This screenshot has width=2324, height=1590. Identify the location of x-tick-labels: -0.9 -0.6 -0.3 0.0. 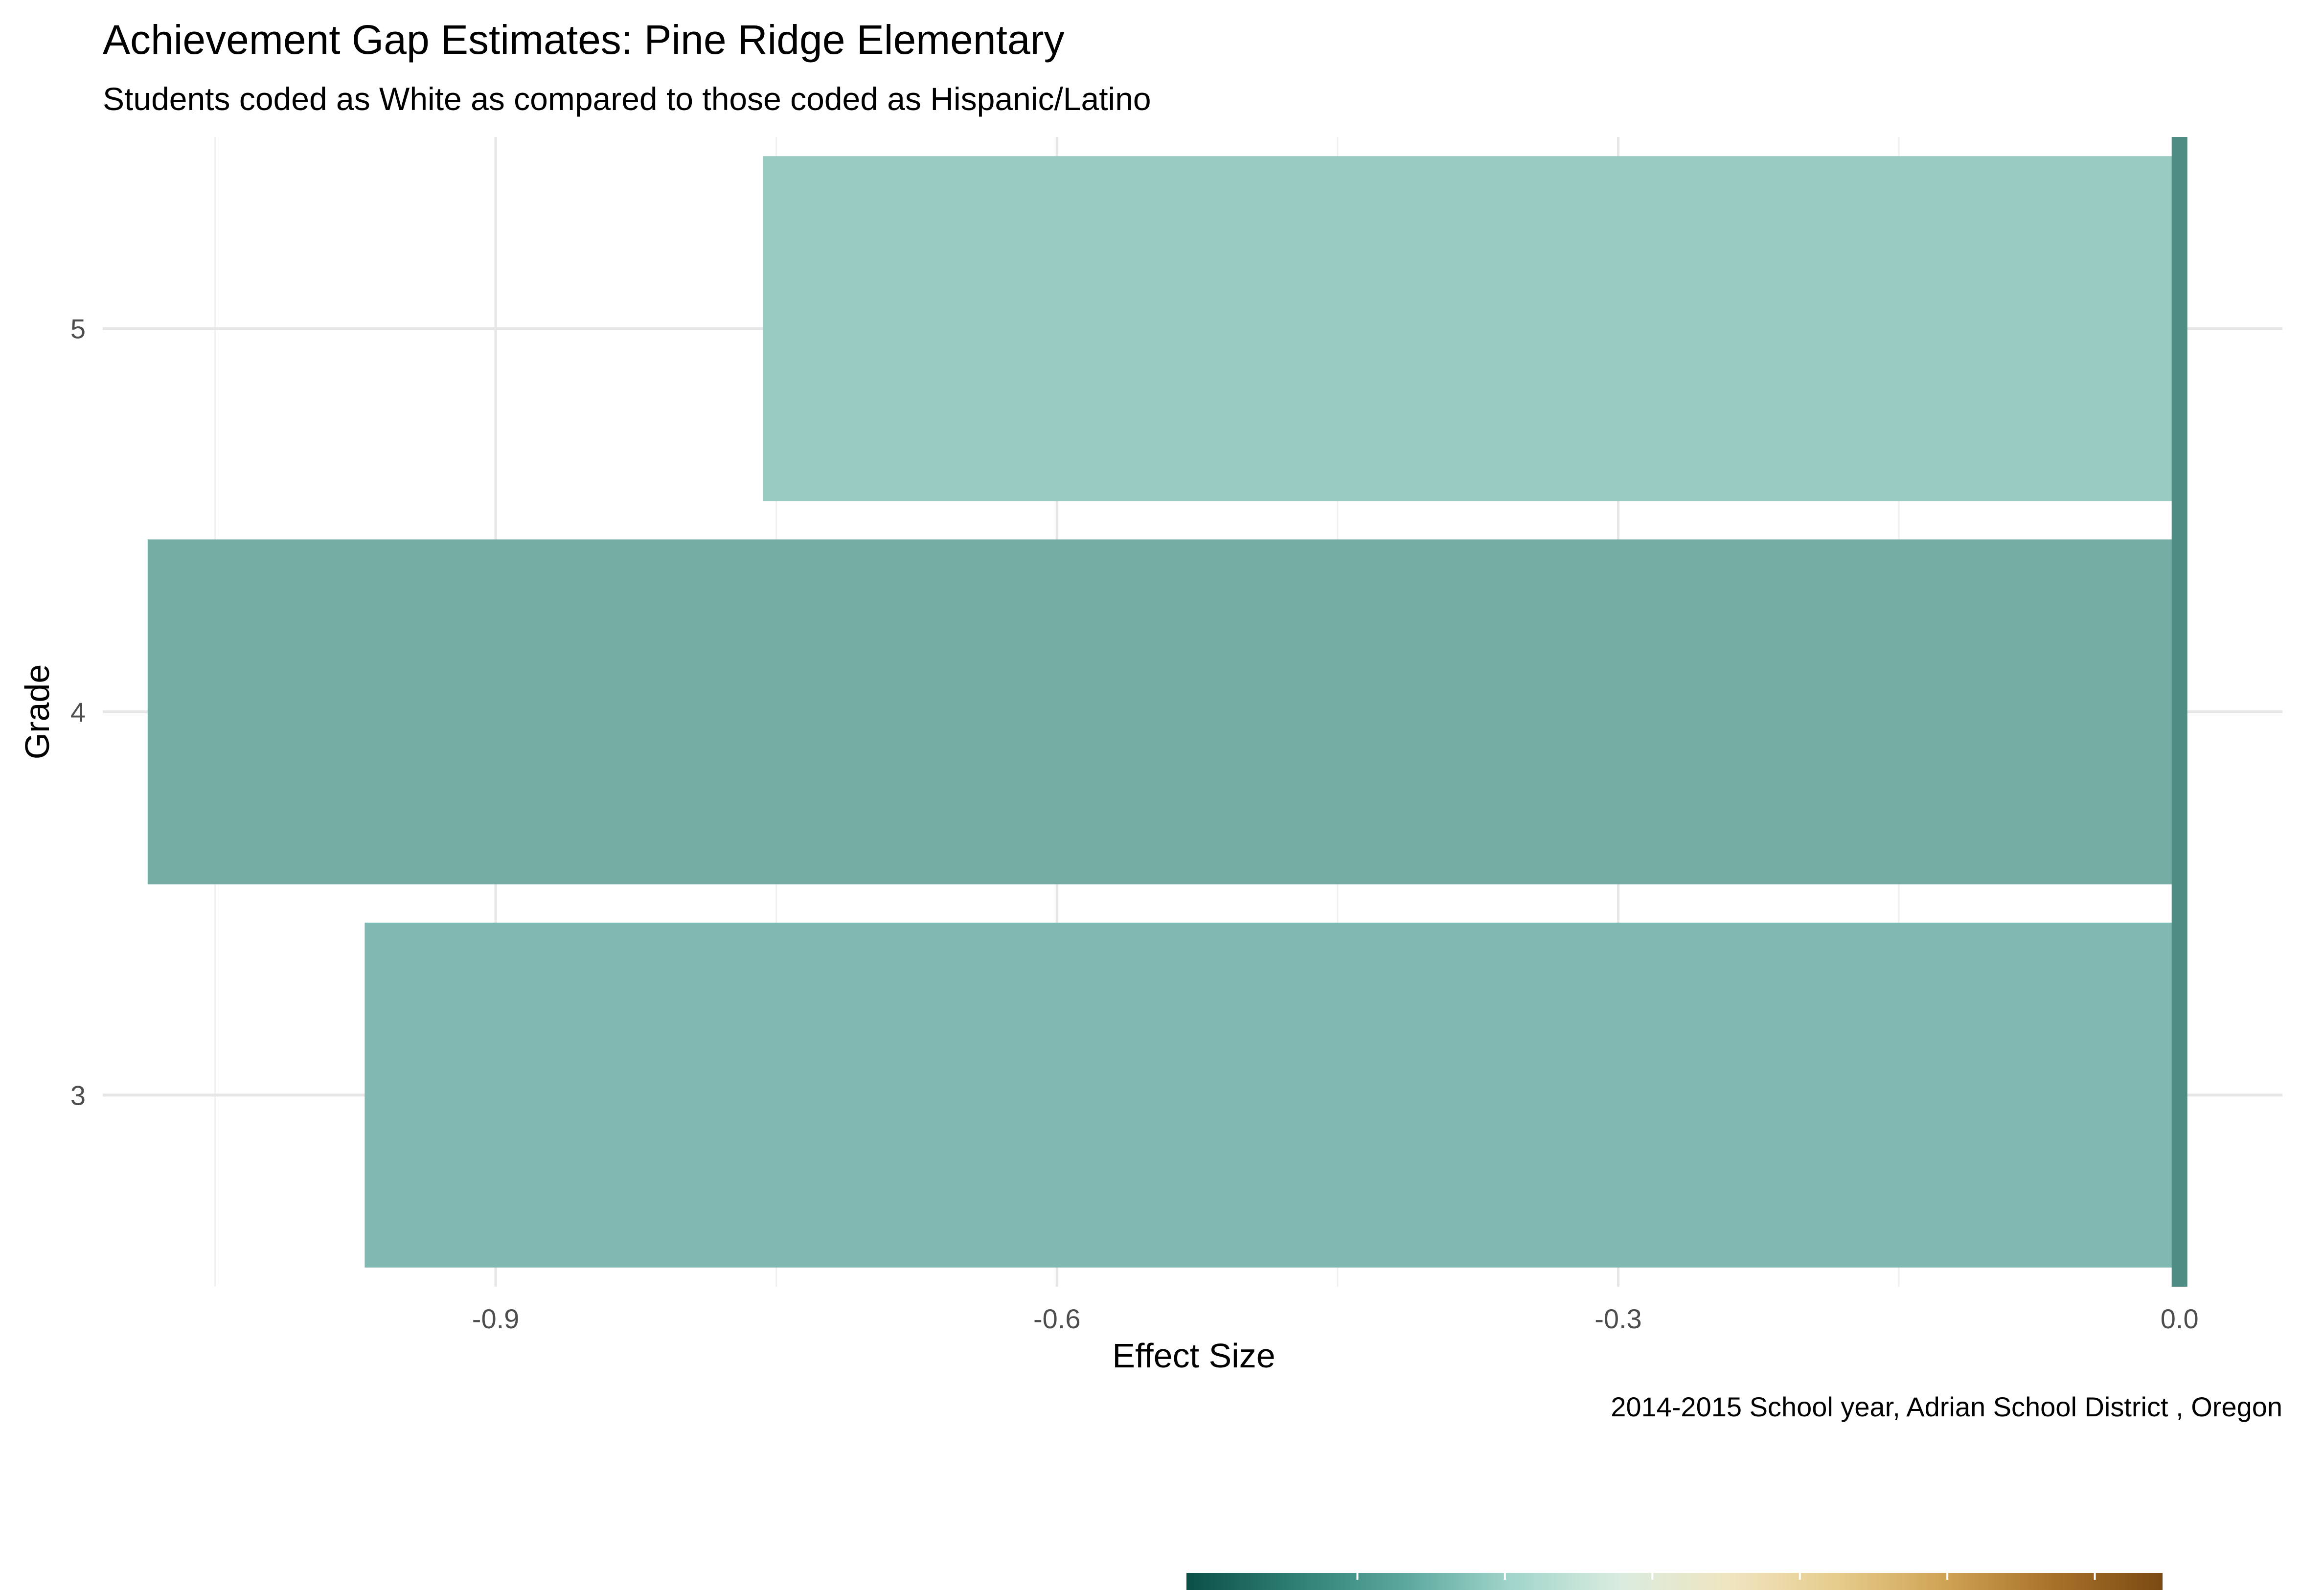
(1336, 1319).